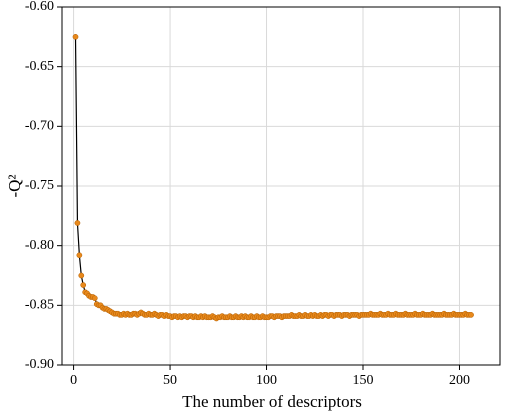 The height and width of the screenshot is (415, 510). I want to click on y-tick-label: -0.65, so click(39, 66).